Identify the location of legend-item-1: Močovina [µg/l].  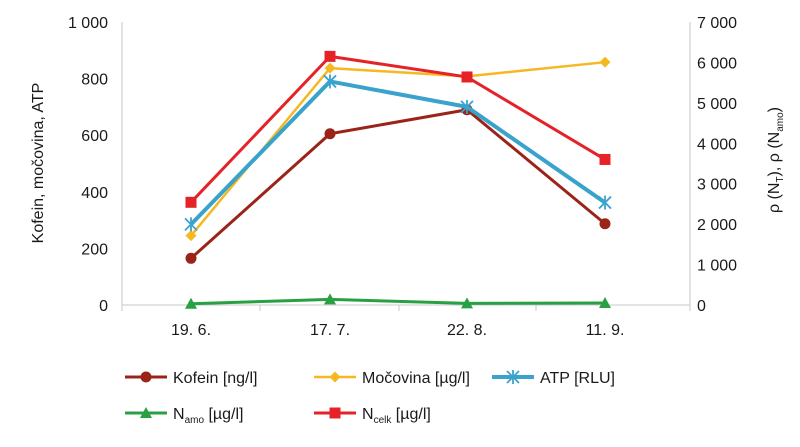
(392, 378).